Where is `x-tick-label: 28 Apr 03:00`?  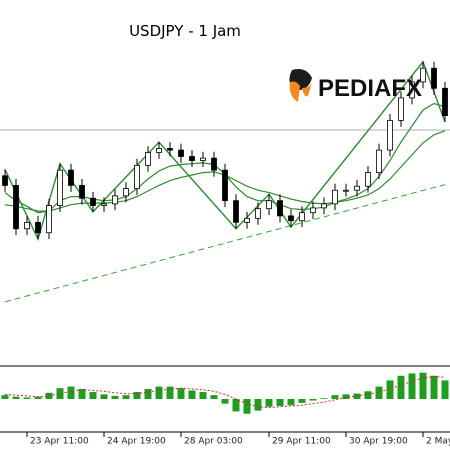 x-tick-label: 28 Apr 03:00 is located at coordinates (213, 442).